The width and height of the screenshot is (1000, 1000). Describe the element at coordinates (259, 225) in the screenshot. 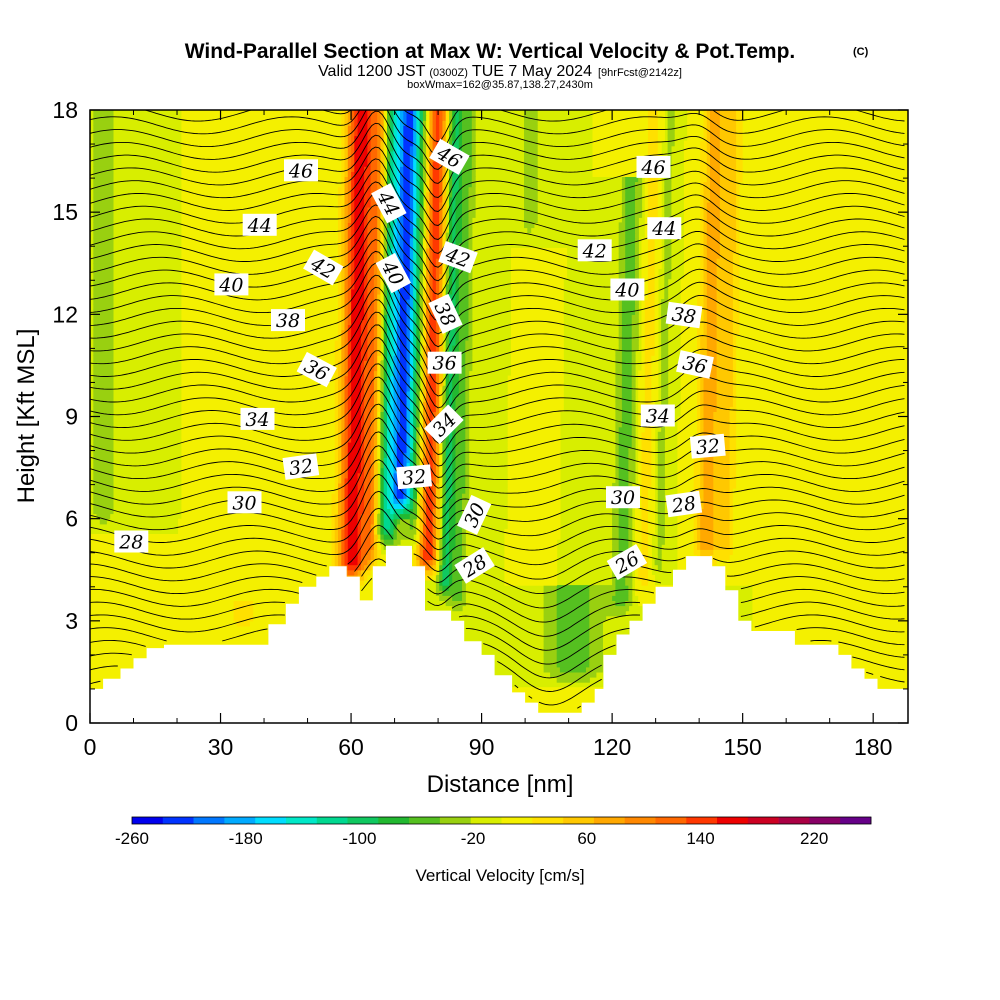

I see `contour-label: 44` at that location.